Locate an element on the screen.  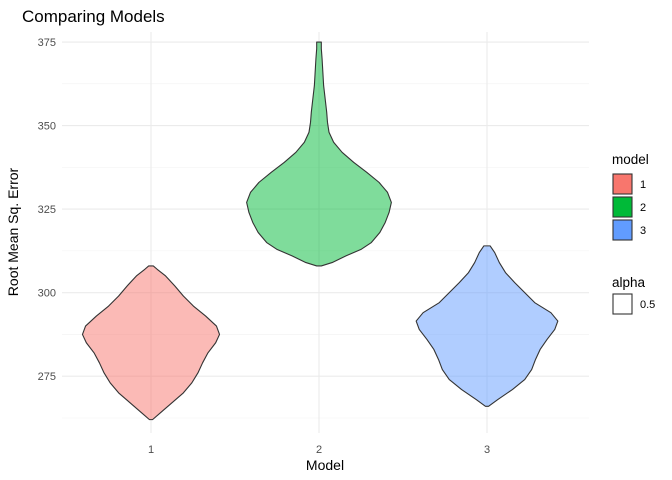
legend-model-items: 1 2 3 is located at coordinates (629, 207).